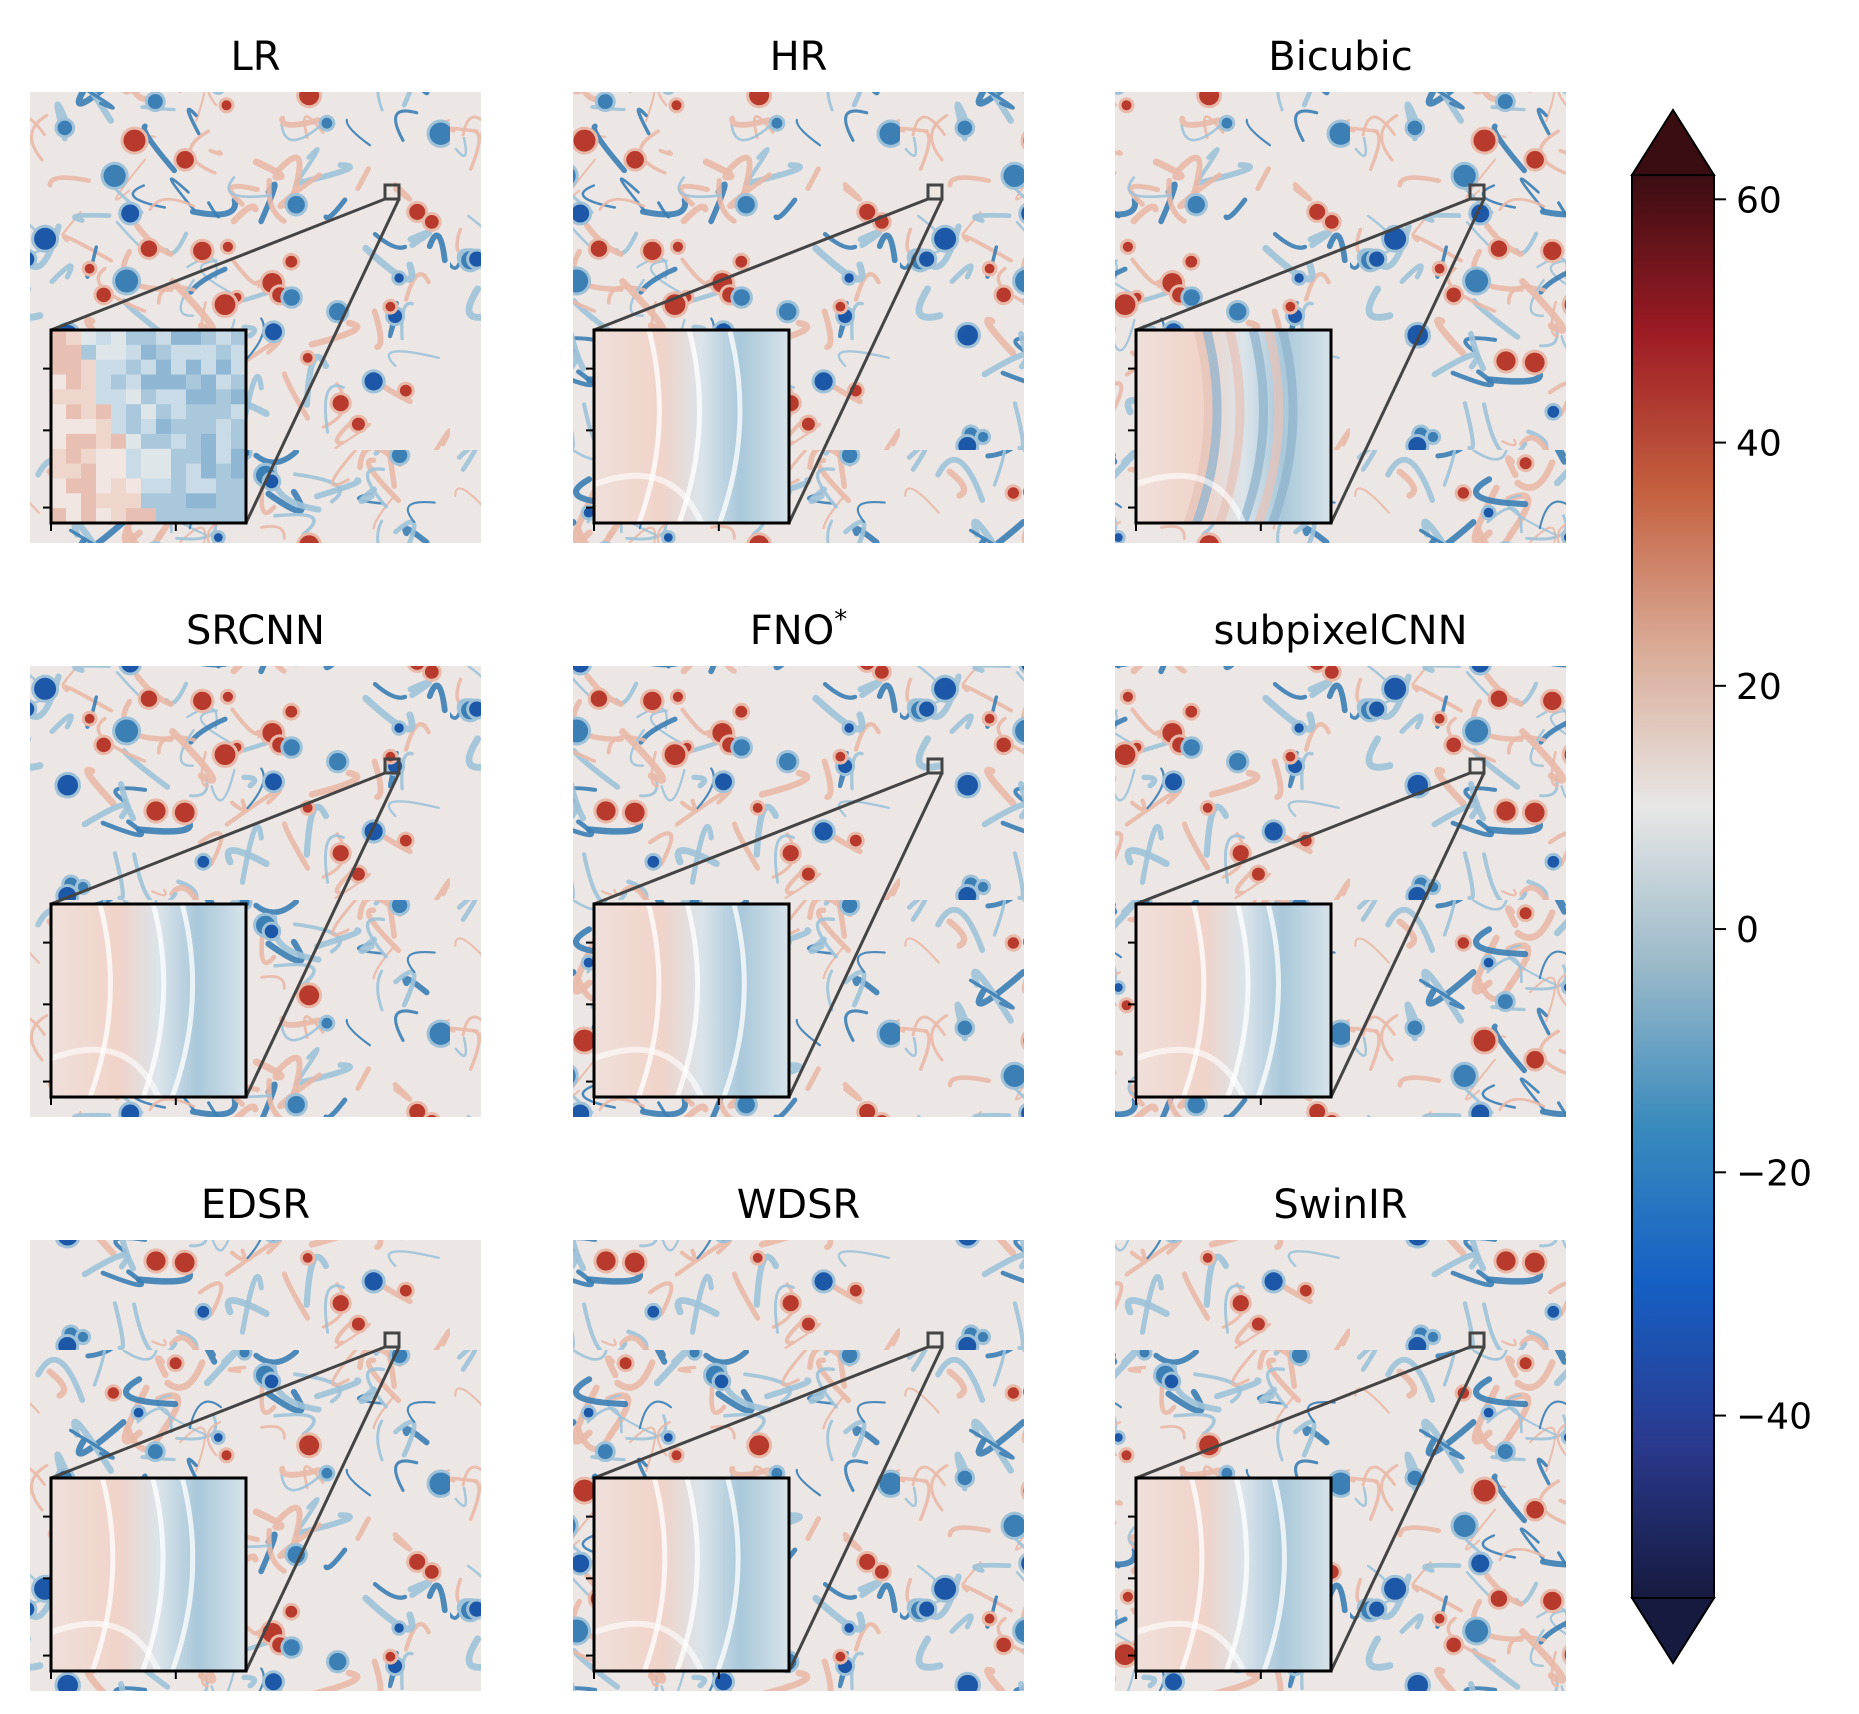 This screenshot has width=1859, height=1714. What do you see at coordinates (1673, 142) in the screenshot?
I see `colorbar-extend-max` at bounding box center [1673, 142].